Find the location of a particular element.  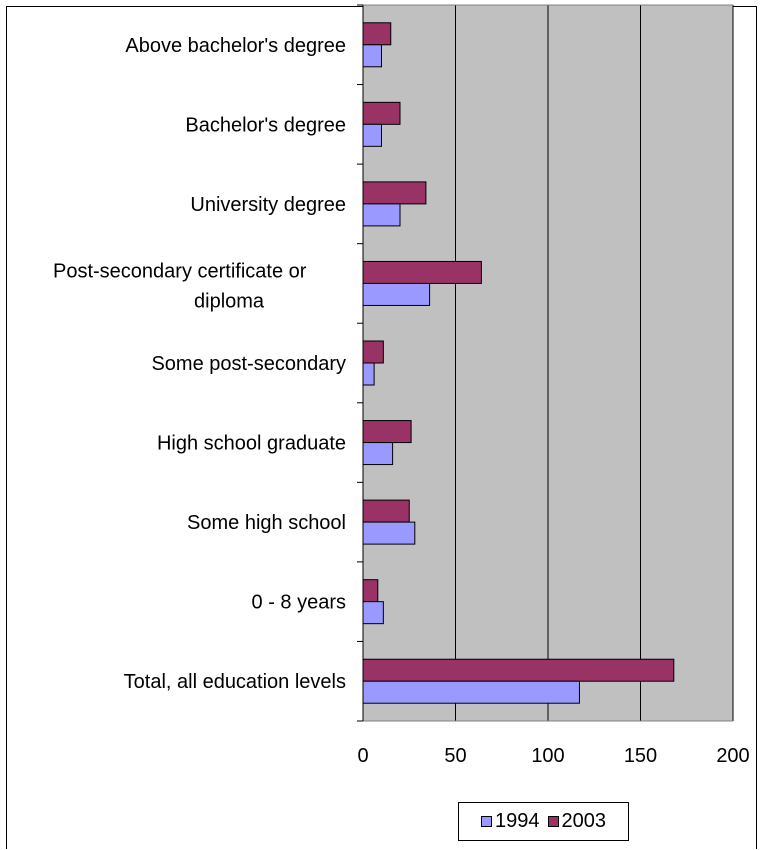

category-label-0: Above bachelor's degree is located at coordinates (235, 46).